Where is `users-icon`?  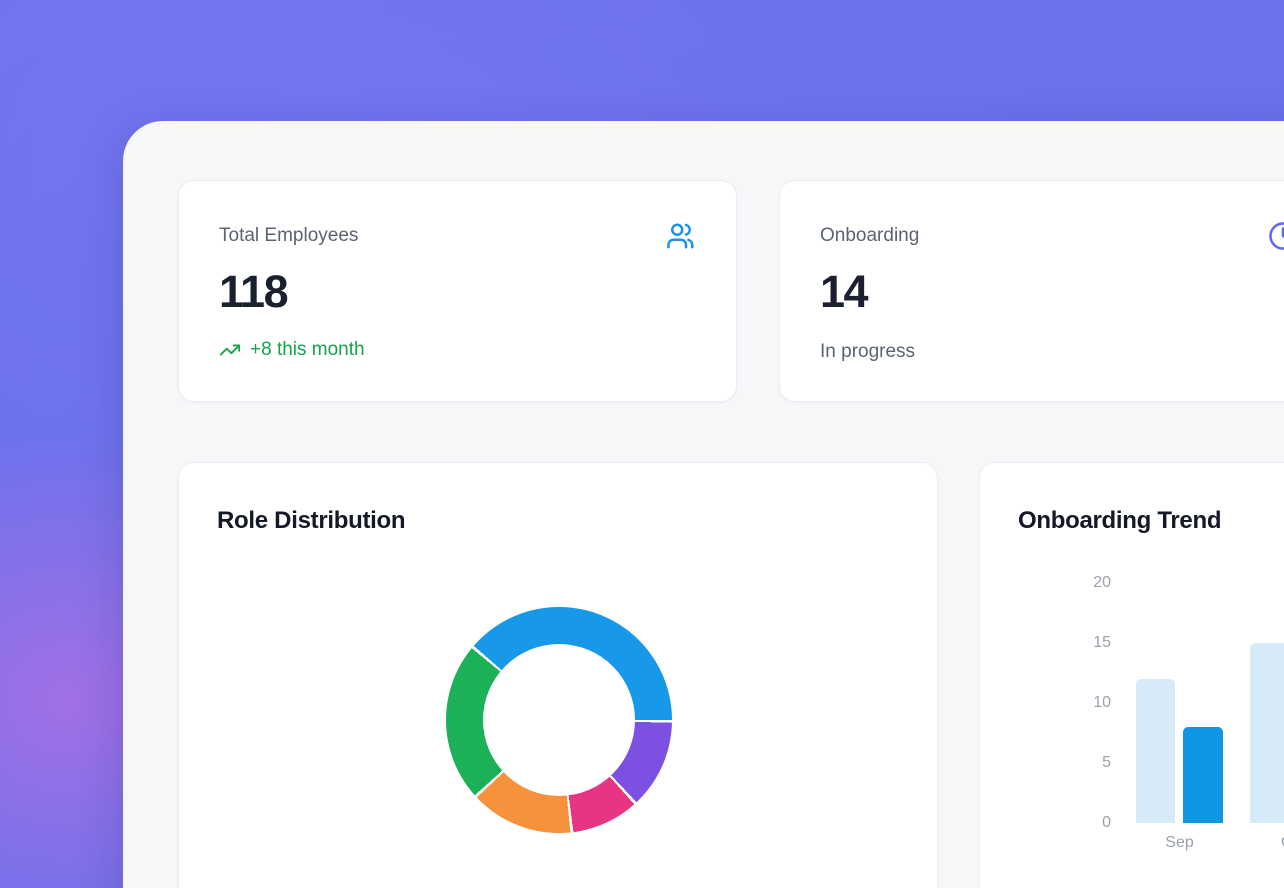 users-icon is located at coordinates (681, 236).